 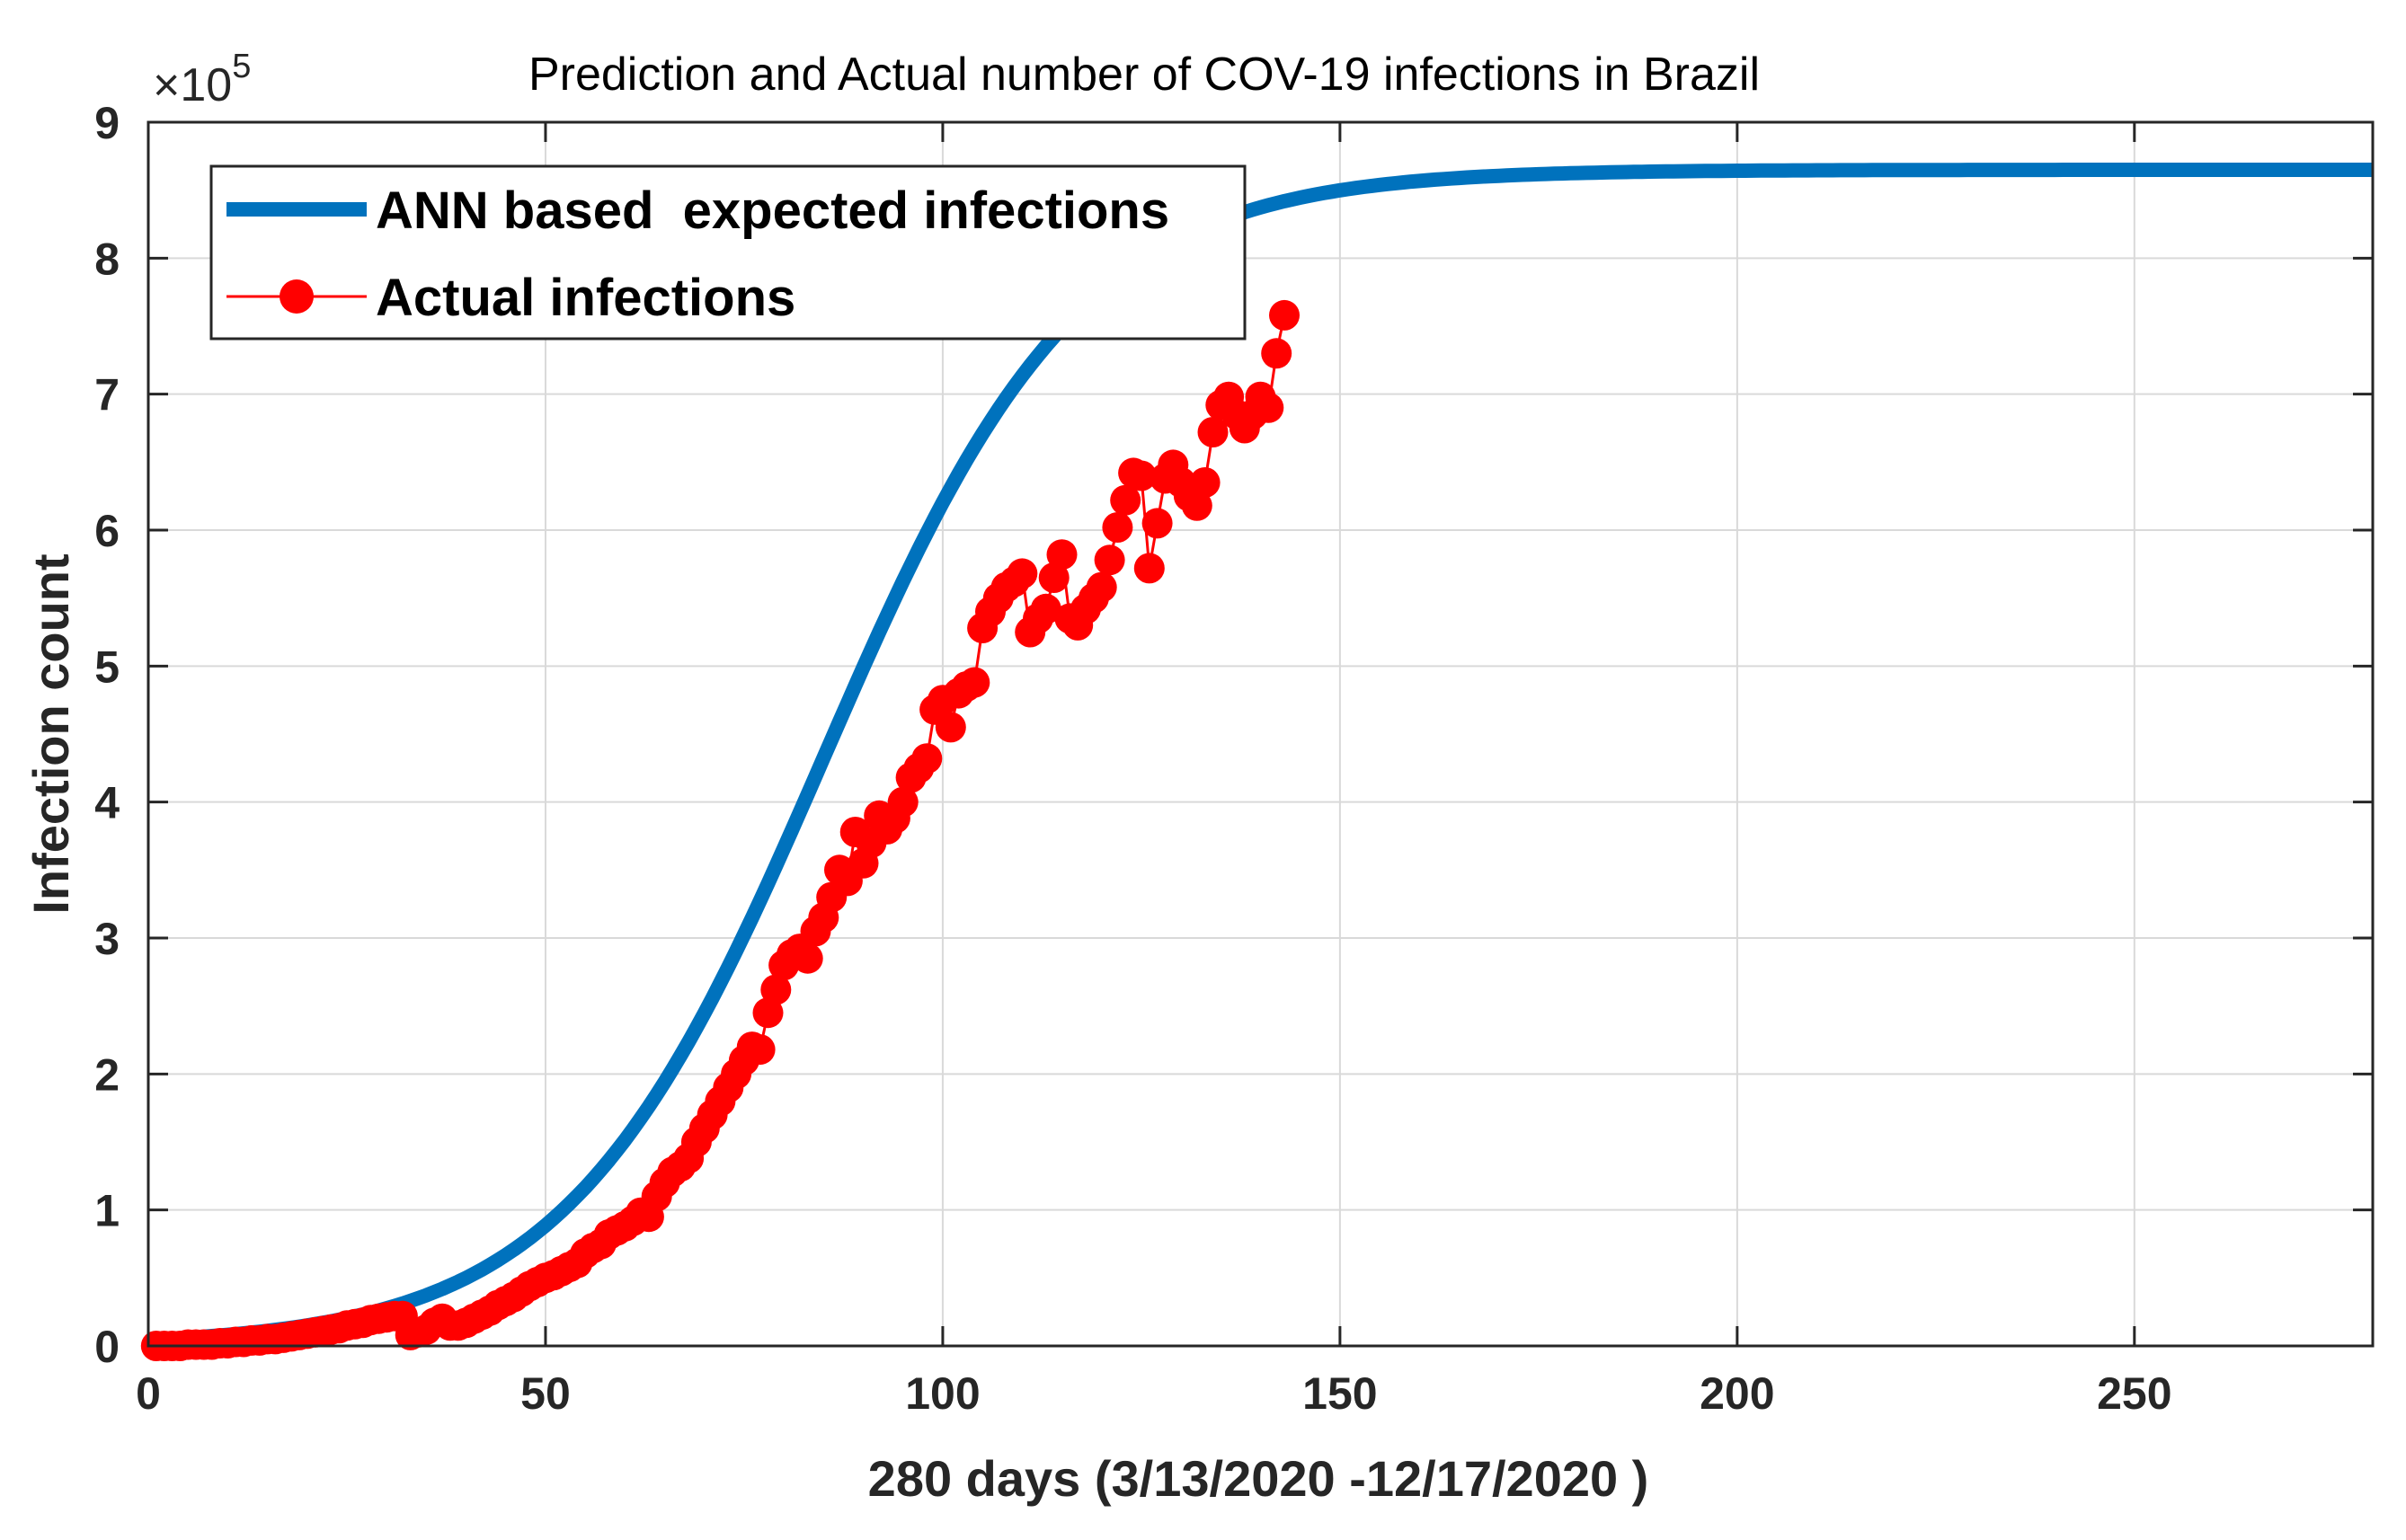 I want to click on y-multiplier: ×10⁵, so click(x=202, y=79).